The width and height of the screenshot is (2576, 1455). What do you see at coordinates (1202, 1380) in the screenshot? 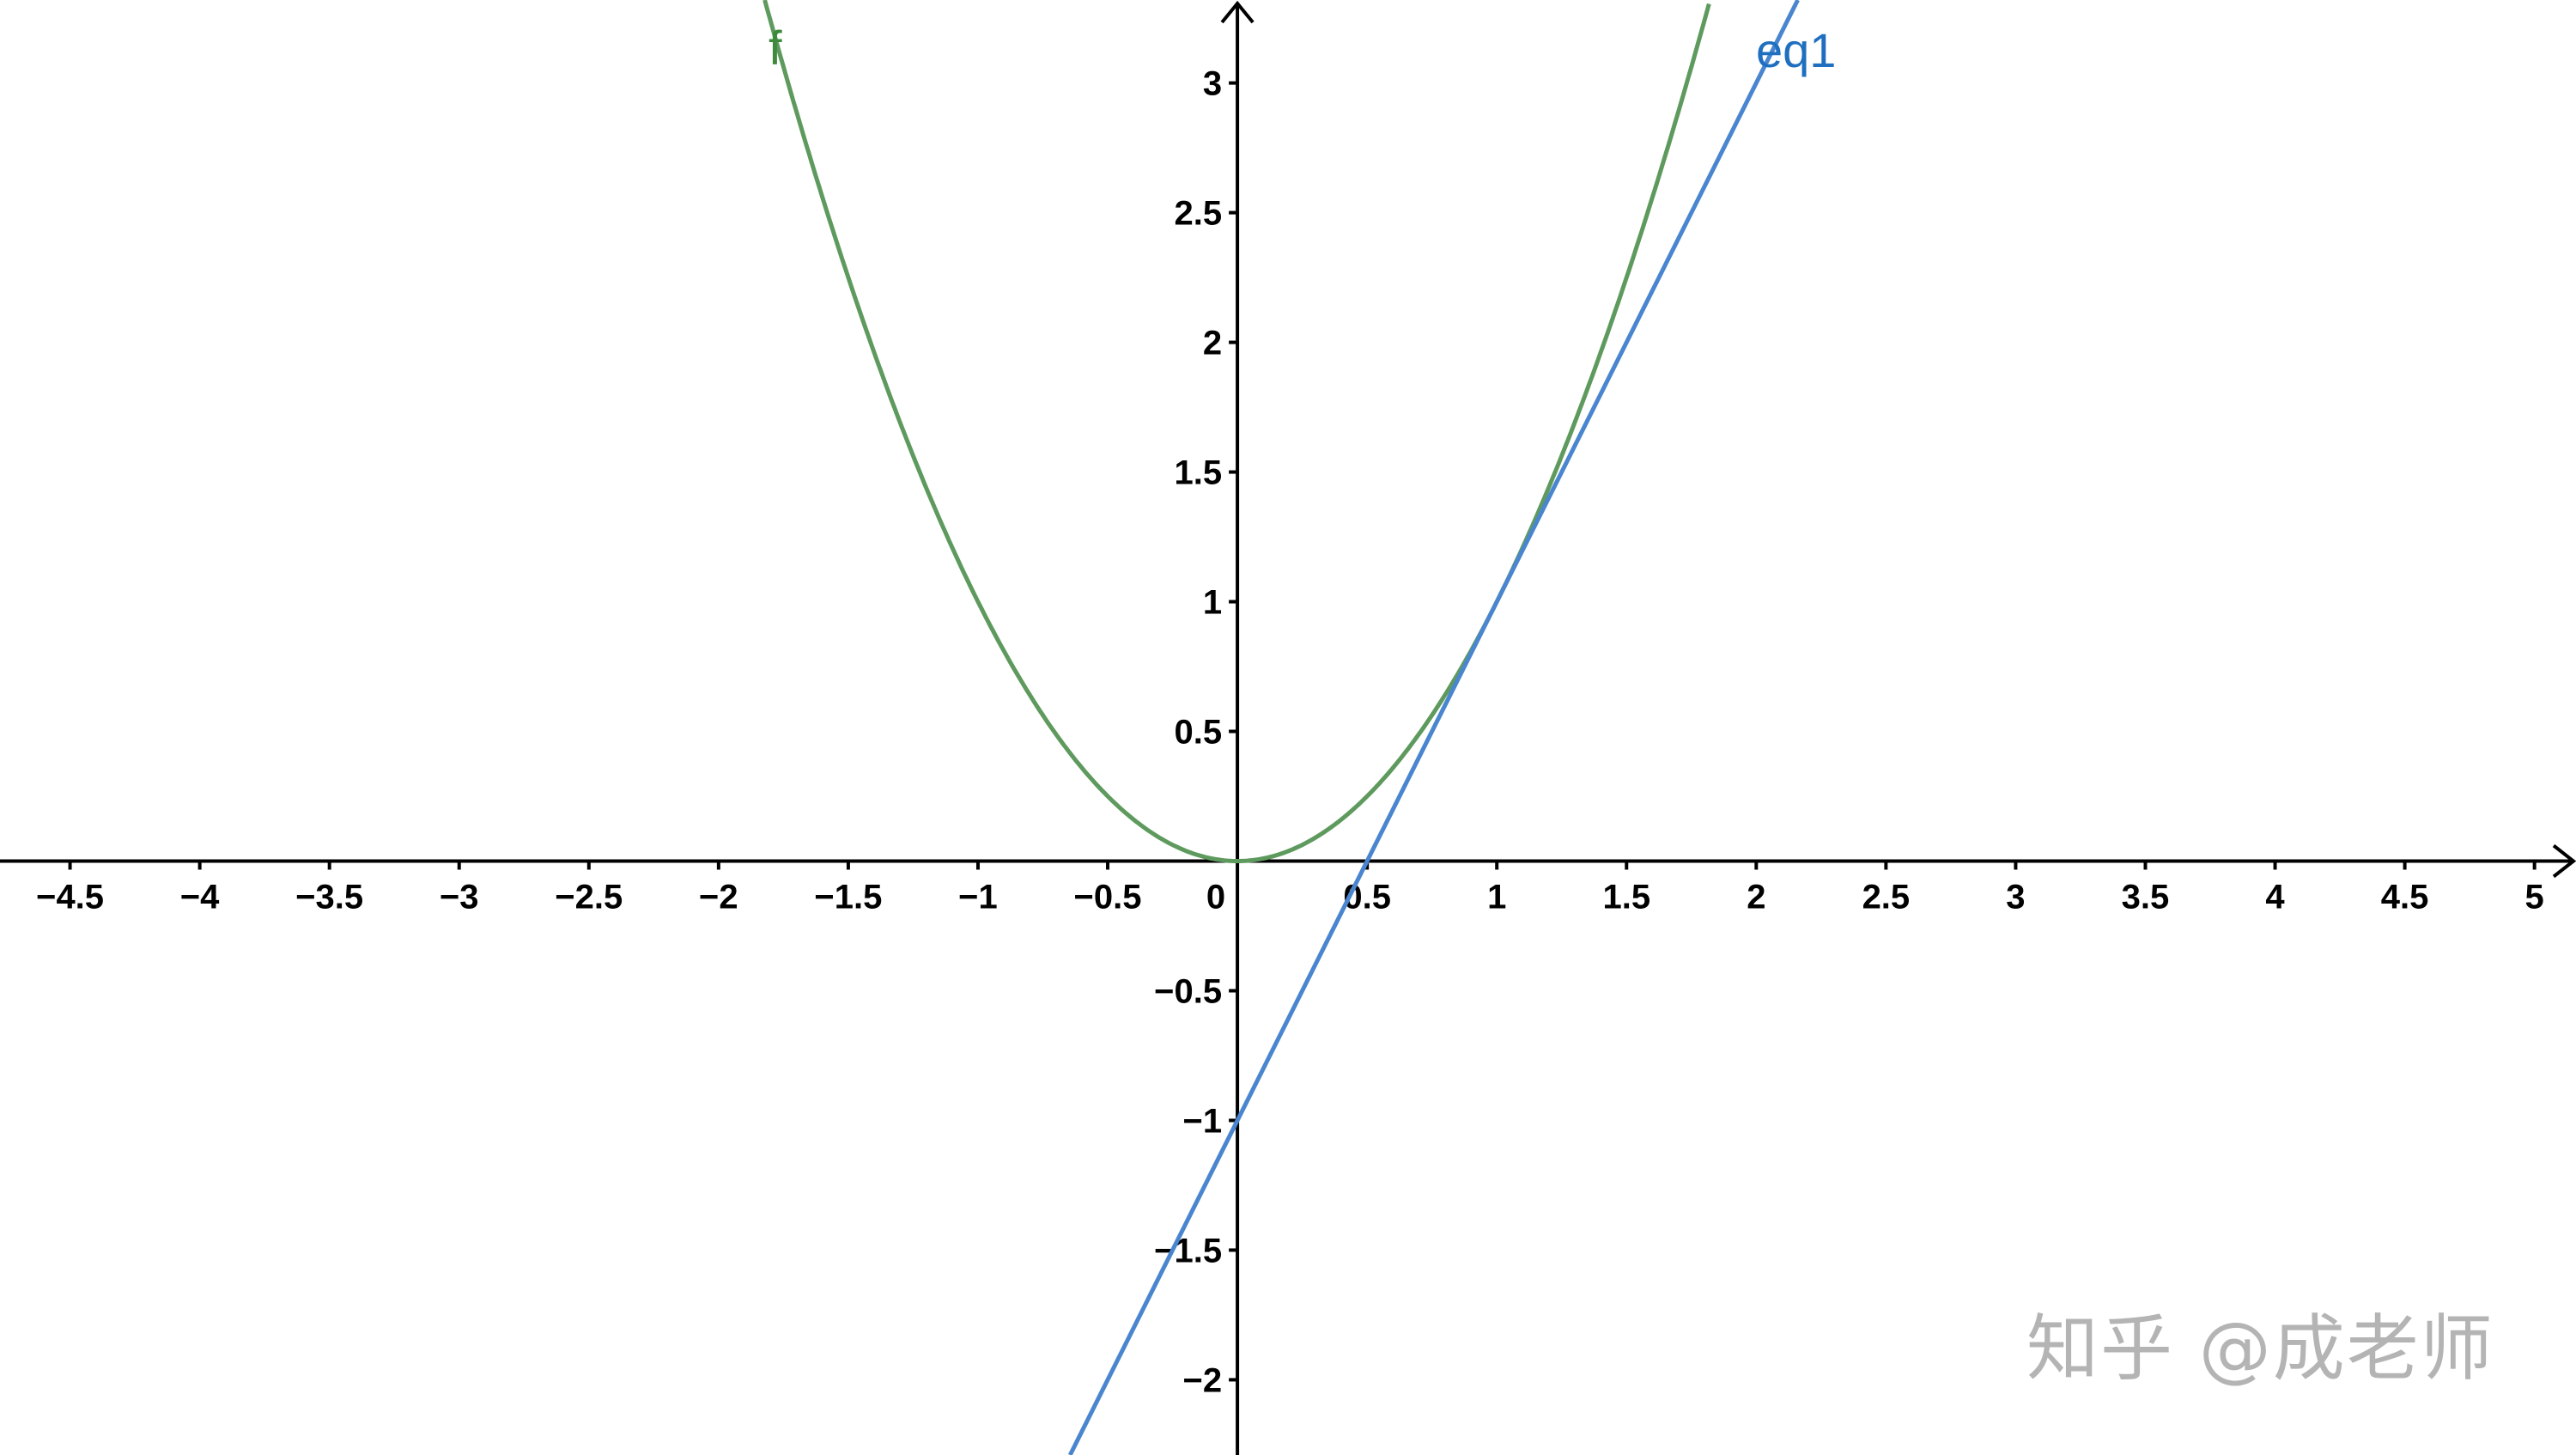
I see `y-tick-label: −2` at bounding box center [1202, 1380].